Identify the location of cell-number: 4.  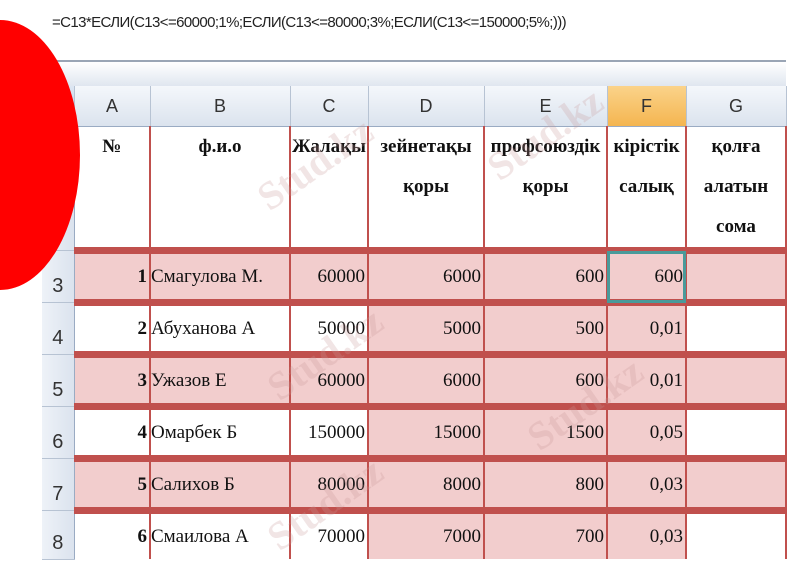
(112, 431).